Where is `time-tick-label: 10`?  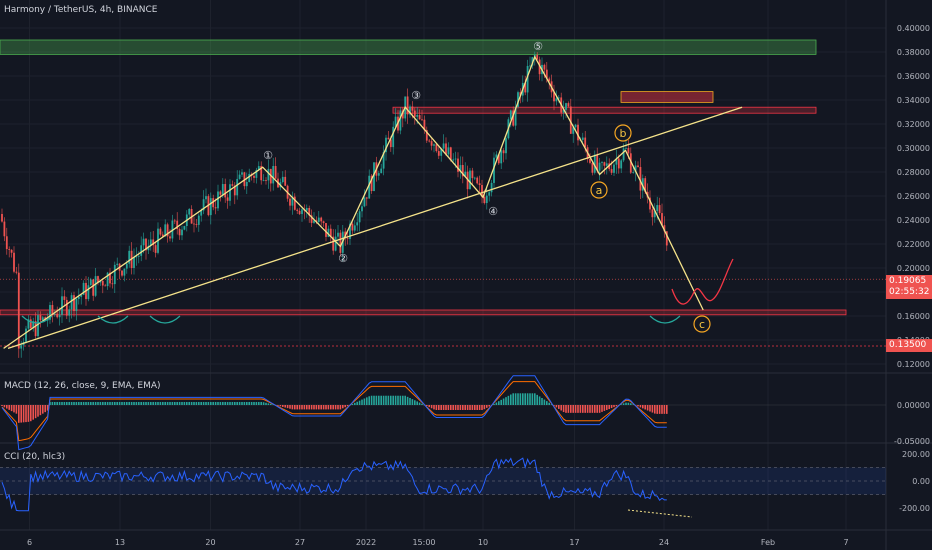
time-tick-label: 10 is located at coordinates (483, 542).